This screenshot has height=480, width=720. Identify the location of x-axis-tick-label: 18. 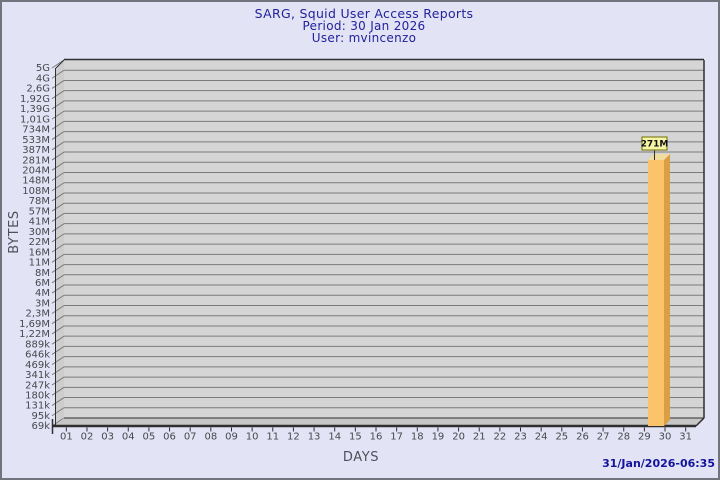
(417, 437).